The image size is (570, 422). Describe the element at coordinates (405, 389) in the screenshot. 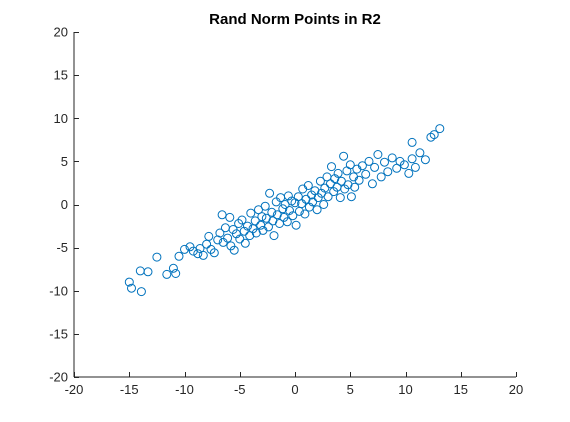

I see `x-tick-label: 10` at that location.